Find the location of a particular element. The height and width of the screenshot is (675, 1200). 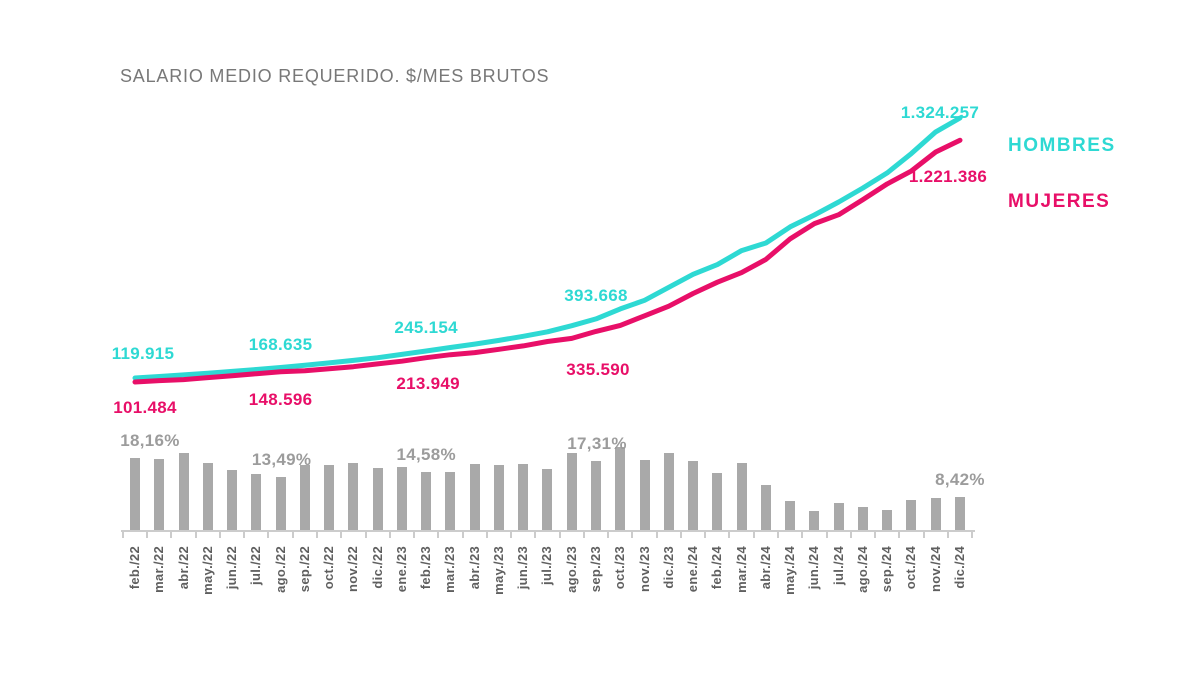

x-axis-label: may./24 is located at coordinates (790, 570).